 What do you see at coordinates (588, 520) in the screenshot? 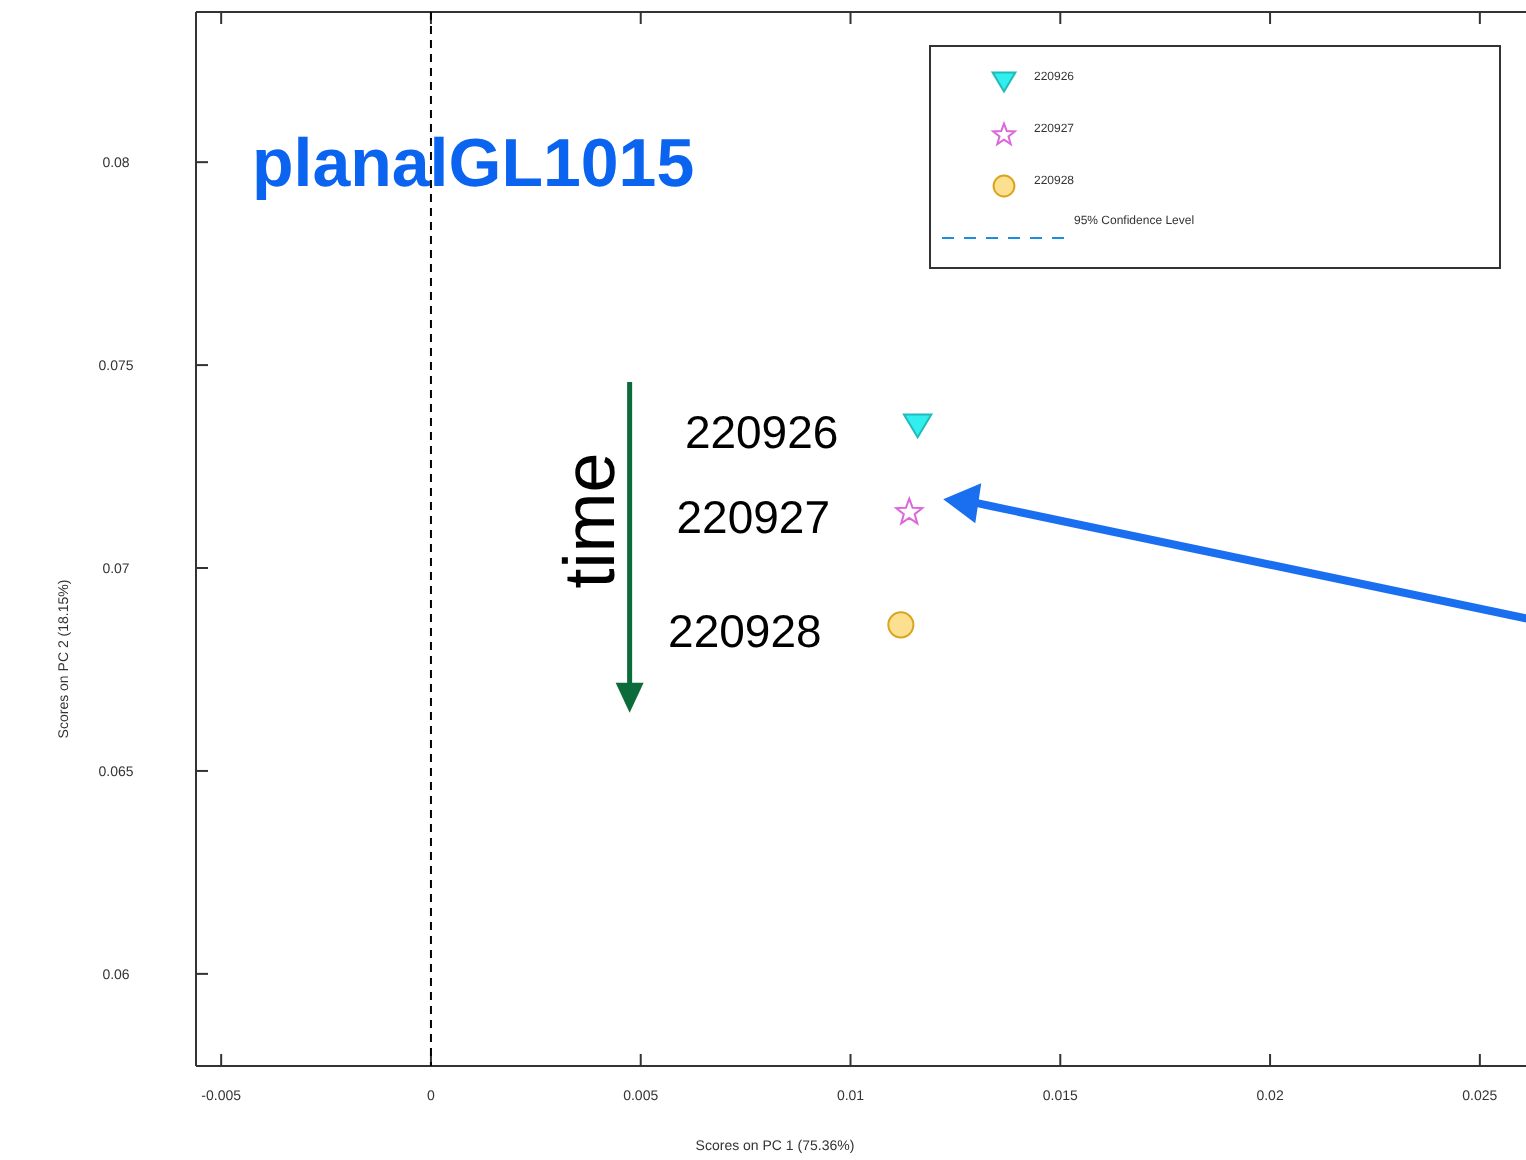
I see `annotation: time` at bounding box center [588, 520].